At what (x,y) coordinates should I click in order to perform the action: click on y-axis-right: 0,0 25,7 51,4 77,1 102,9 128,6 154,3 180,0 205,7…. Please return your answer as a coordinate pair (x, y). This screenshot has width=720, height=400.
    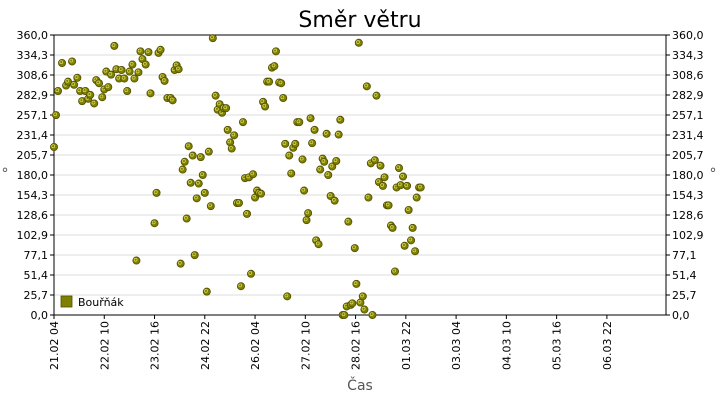
    Looking at the image, I should click on (685, 175).